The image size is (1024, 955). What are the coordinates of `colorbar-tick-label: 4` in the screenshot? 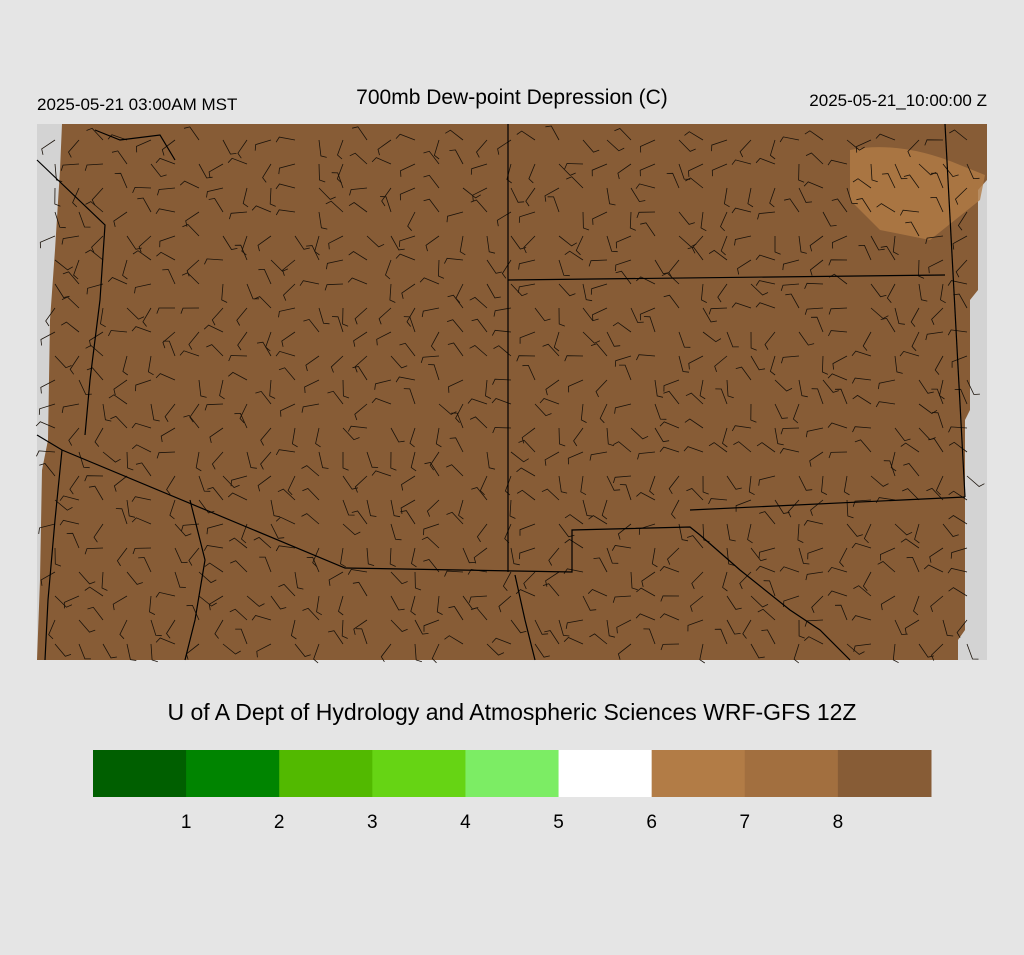 It's located at (465, 822).